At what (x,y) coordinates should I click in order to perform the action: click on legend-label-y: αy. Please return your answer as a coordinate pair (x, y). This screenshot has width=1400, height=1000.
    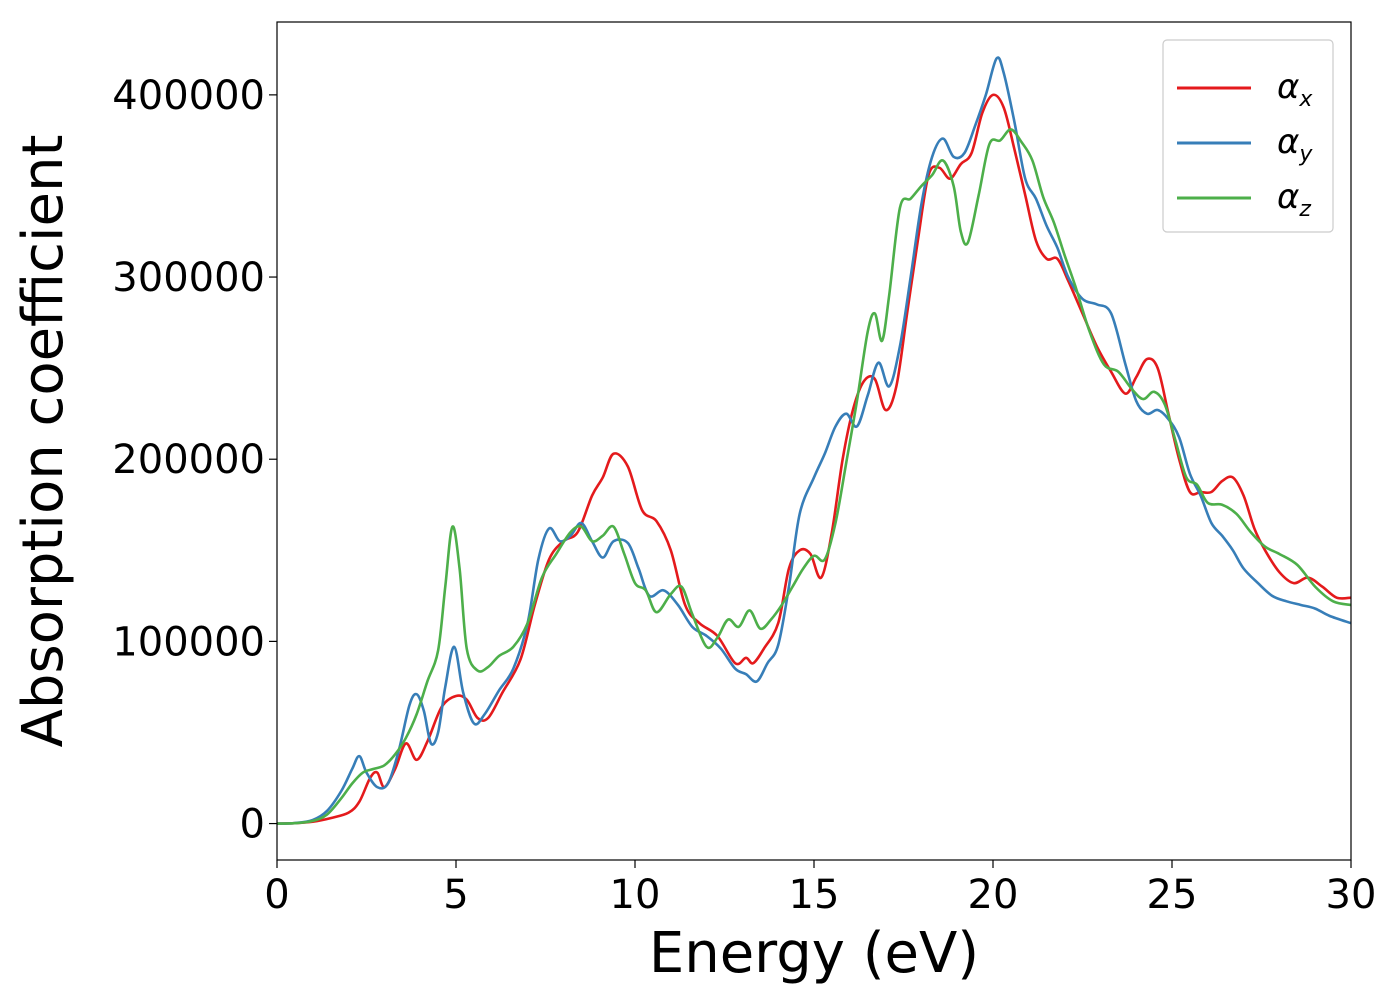
    Looking at the image, I should click on (1295, 144).